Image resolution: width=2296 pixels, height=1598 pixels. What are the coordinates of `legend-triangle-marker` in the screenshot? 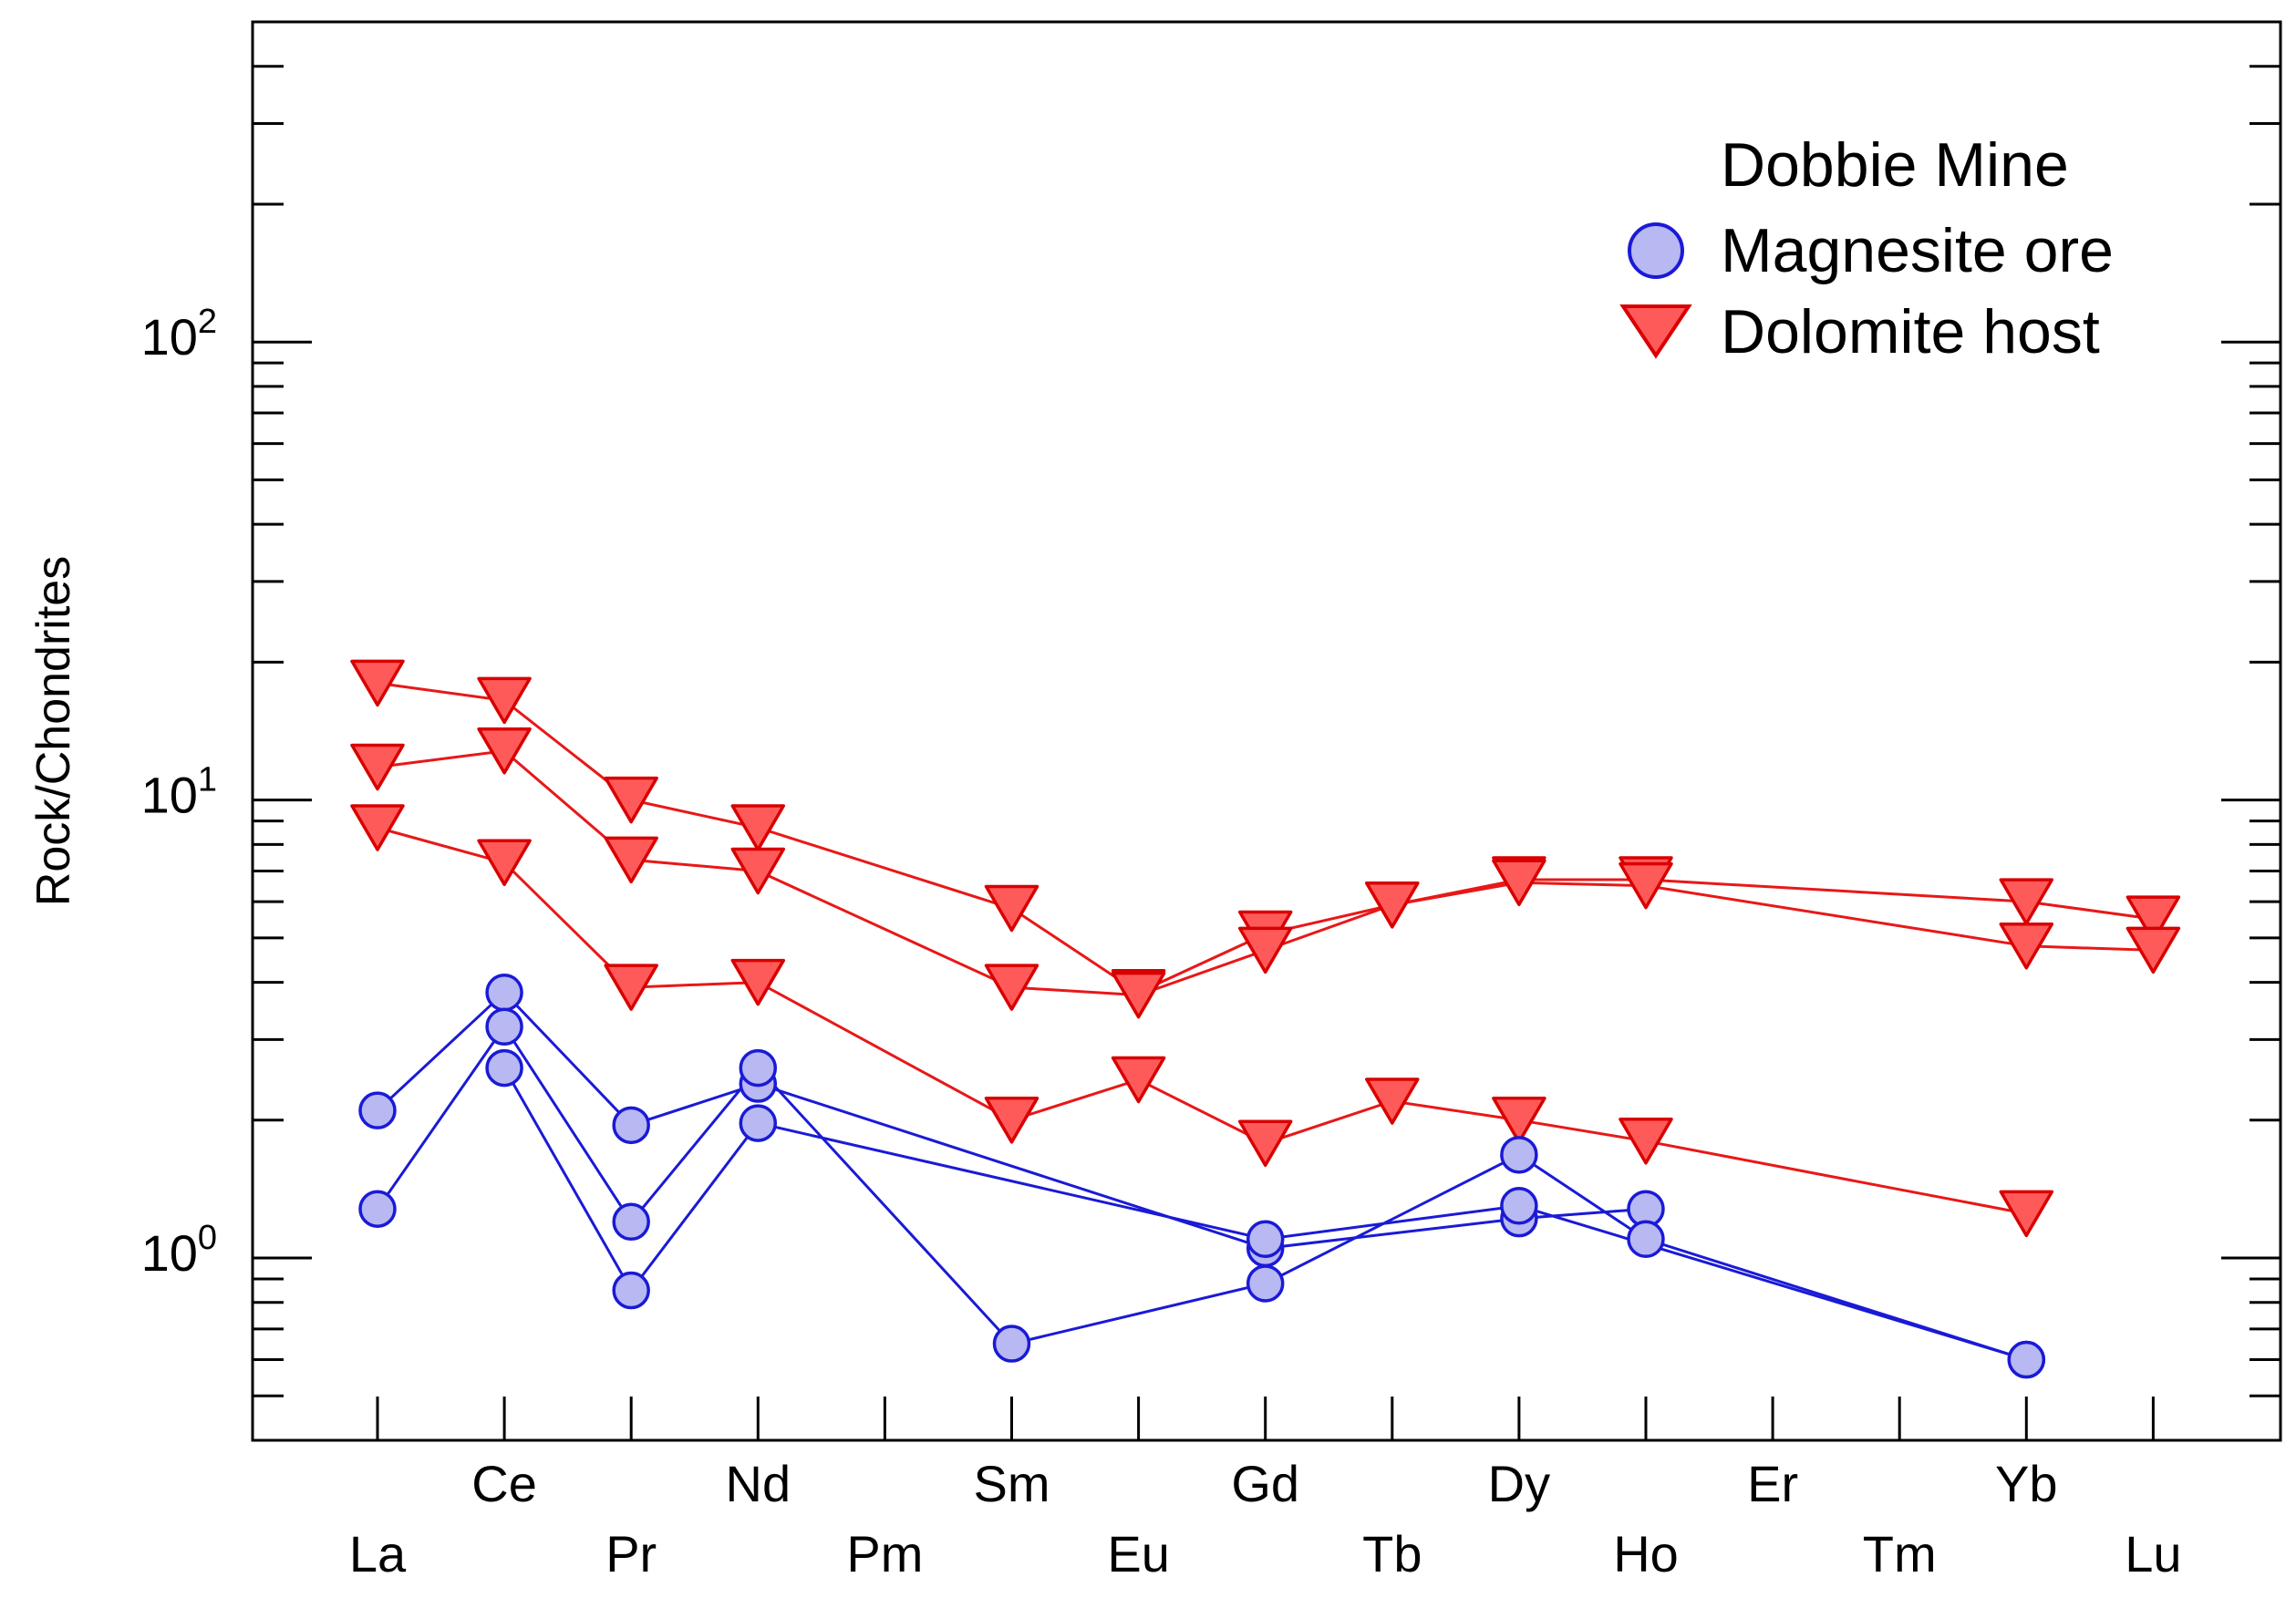 It's located at (1655, 331).